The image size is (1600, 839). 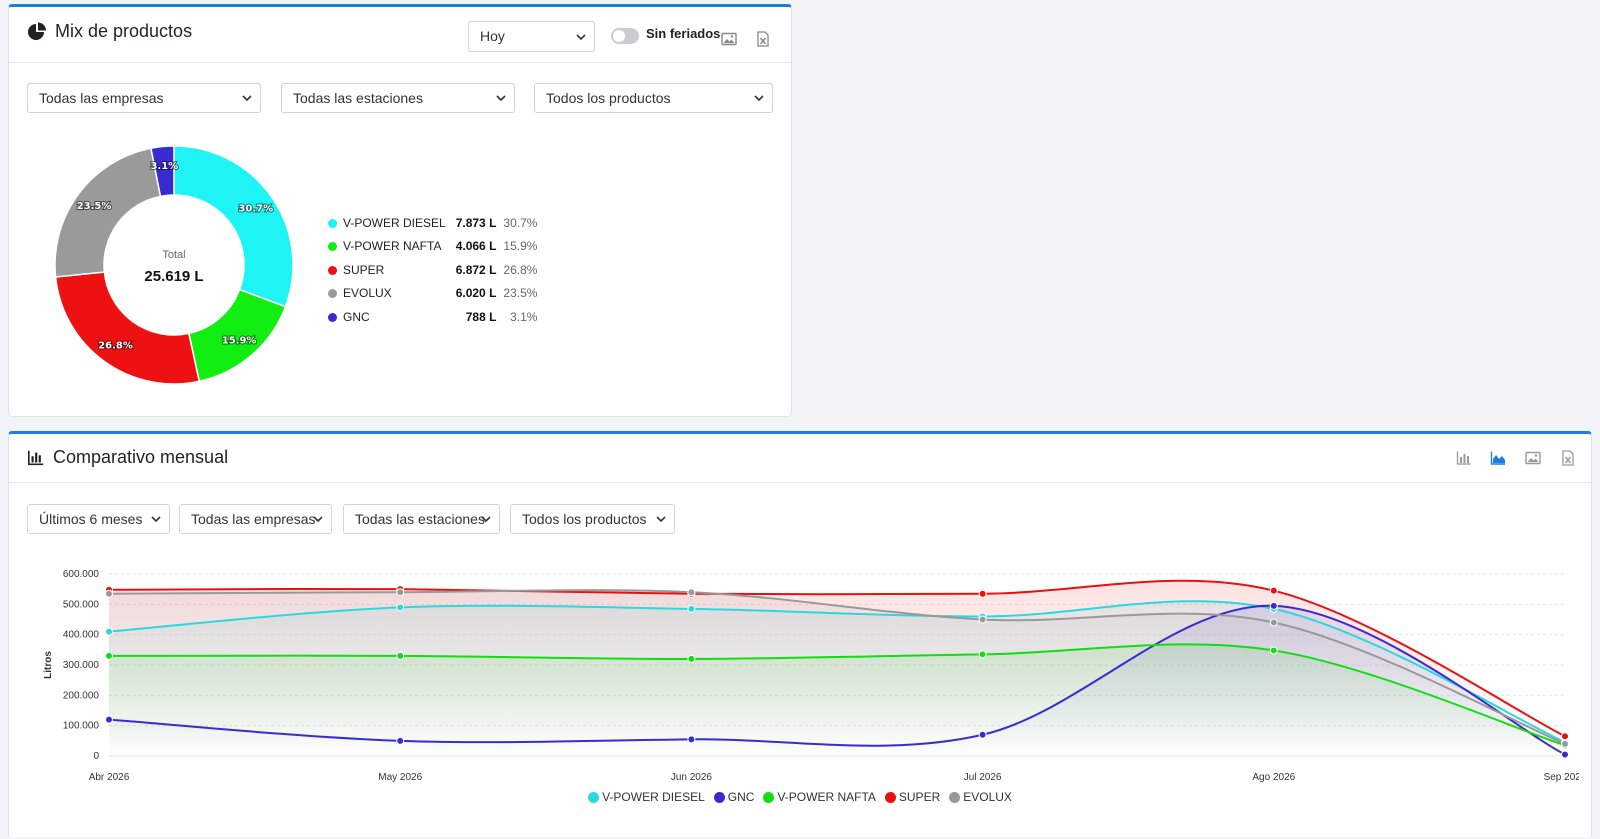 I want to click on series-legend-item: EVOLUX, so click(x=980, y=797).